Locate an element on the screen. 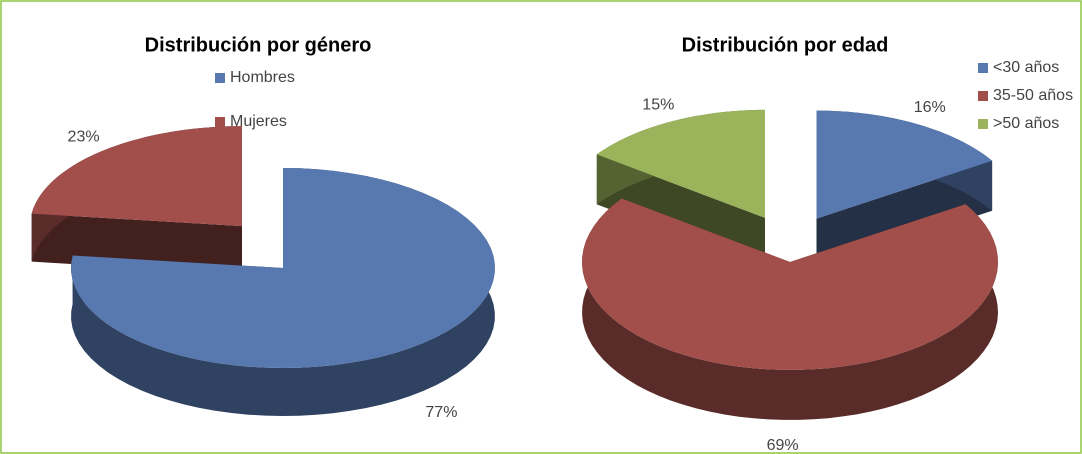 The image size is (1082, 454). data-label: 15% is located at coordinates (658, 104).